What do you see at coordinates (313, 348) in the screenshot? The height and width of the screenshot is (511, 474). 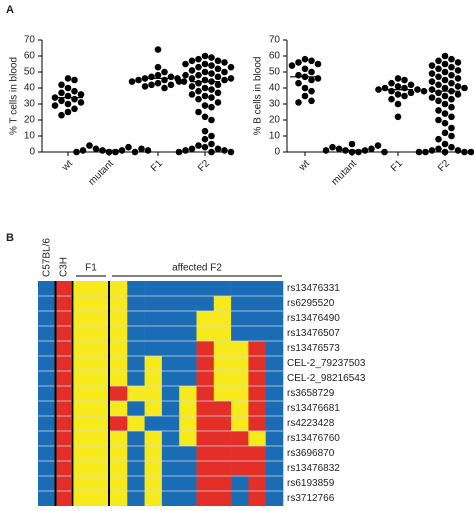 I see `row-label: rs13476573` at bounding box center [313, 348].